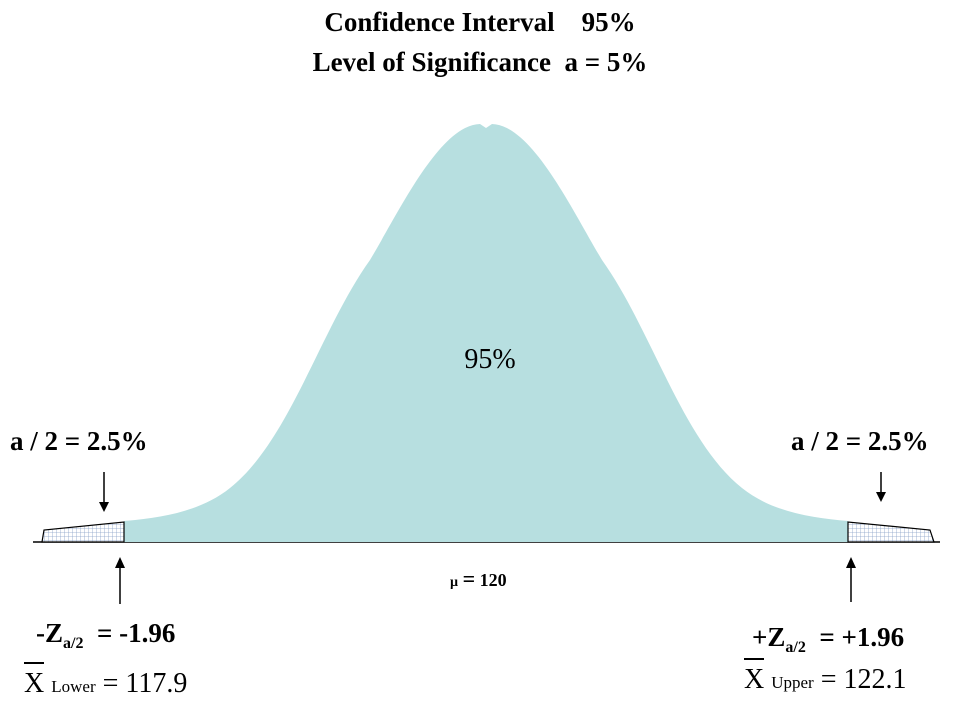 The image size is (960, 720). Describe the element at coordinates (454, 582) in the screenshot. I see `mu-symbol: µ` at that location.